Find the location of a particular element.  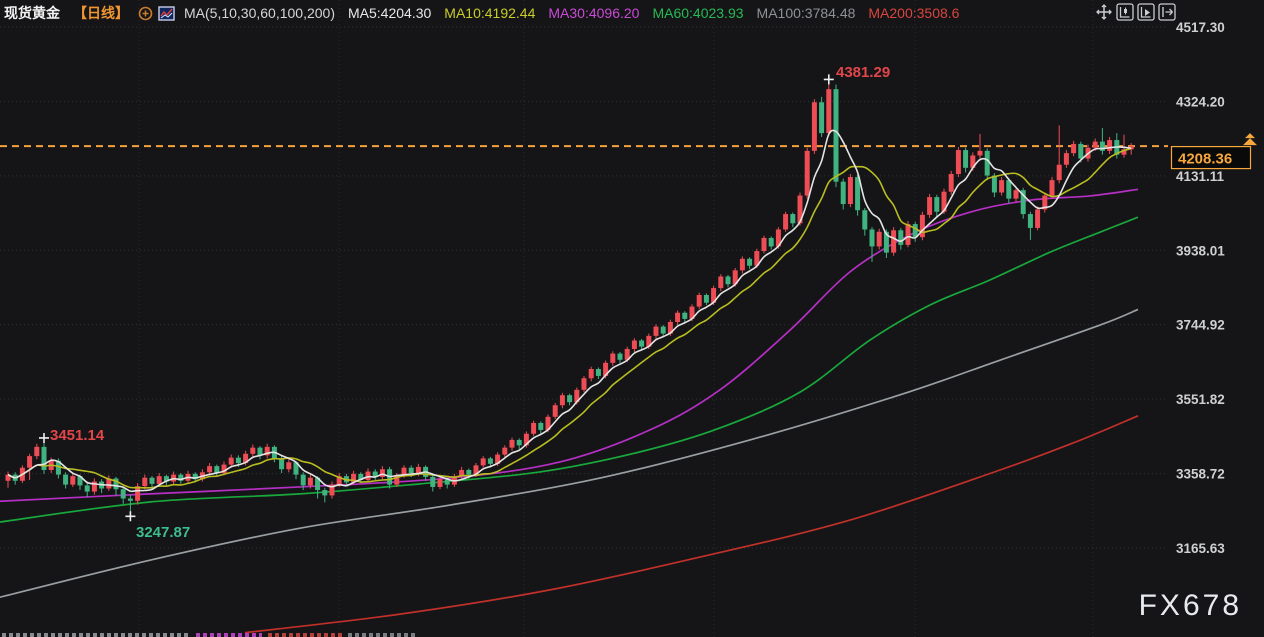

timeframe-label: 【日线】 is located at coordinates (101, 13).